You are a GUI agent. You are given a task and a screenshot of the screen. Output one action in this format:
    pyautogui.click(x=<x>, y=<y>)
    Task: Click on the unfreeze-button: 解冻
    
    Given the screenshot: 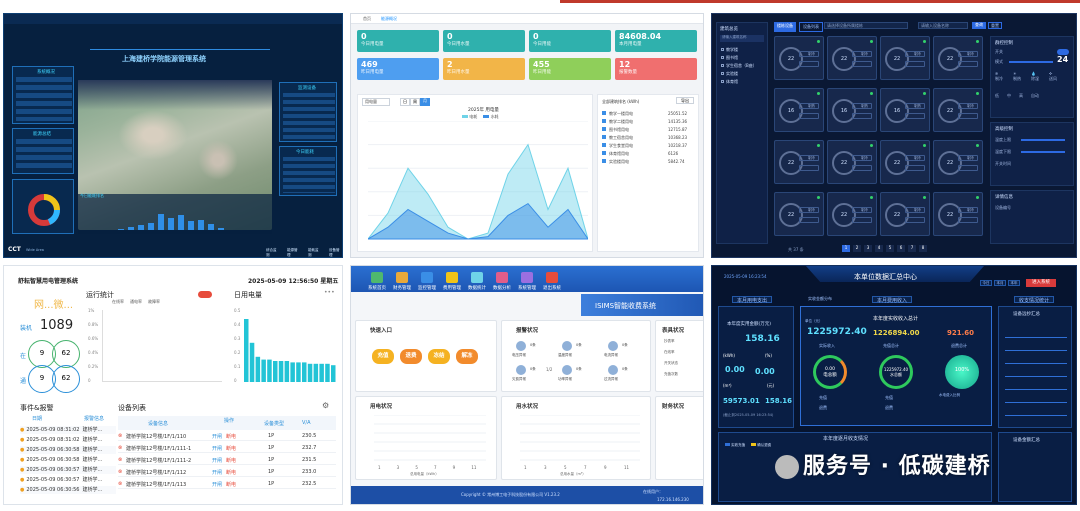 What is the action you would take?
    pyautogui.click(x=467, y=356)
    